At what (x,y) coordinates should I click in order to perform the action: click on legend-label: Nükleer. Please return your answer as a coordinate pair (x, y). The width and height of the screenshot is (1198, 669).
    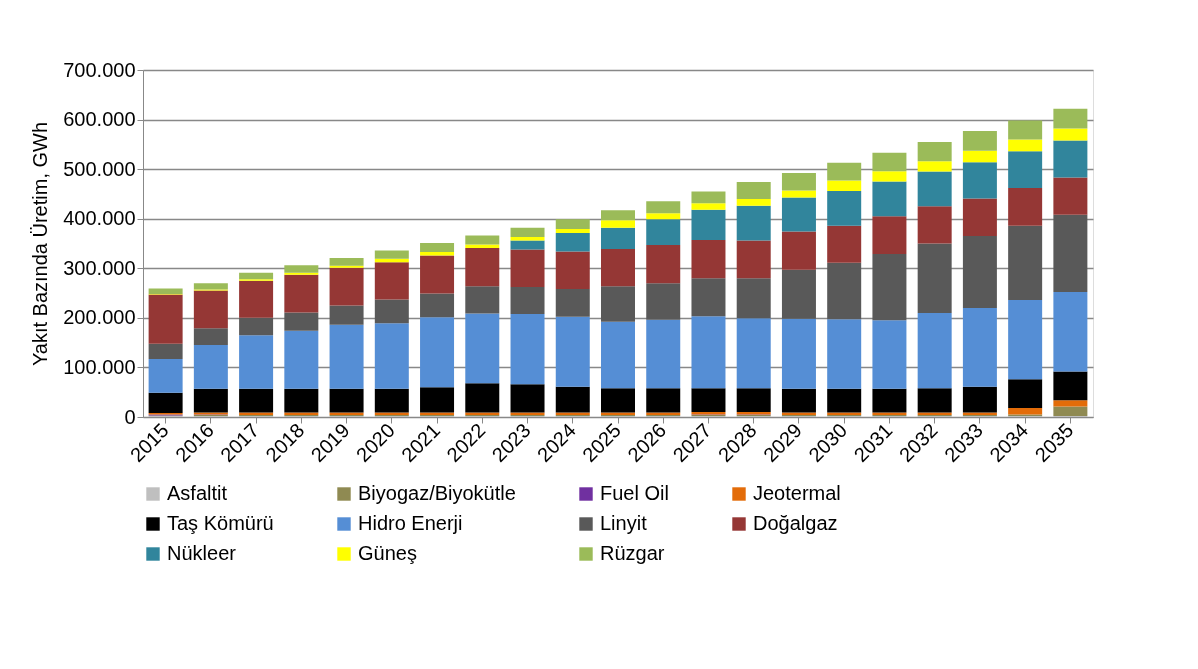
    Looking at the image, I should click on (202, 553).